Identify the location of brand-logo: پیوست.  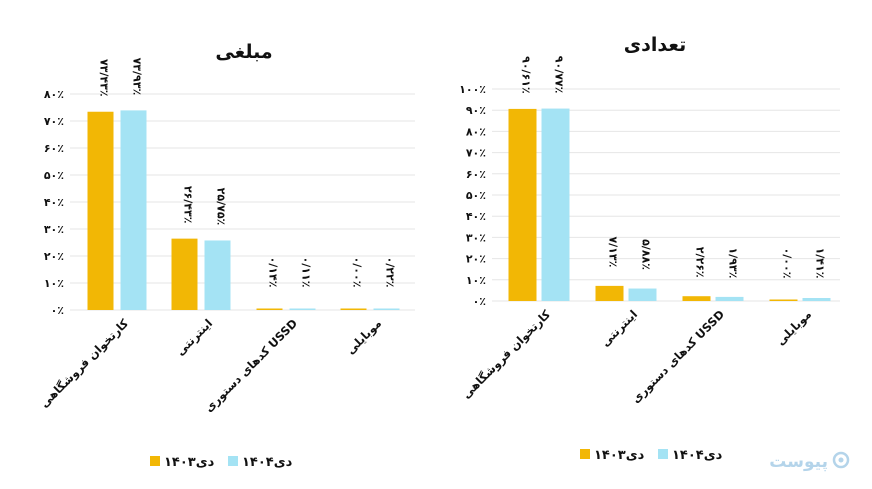
(809, 461).